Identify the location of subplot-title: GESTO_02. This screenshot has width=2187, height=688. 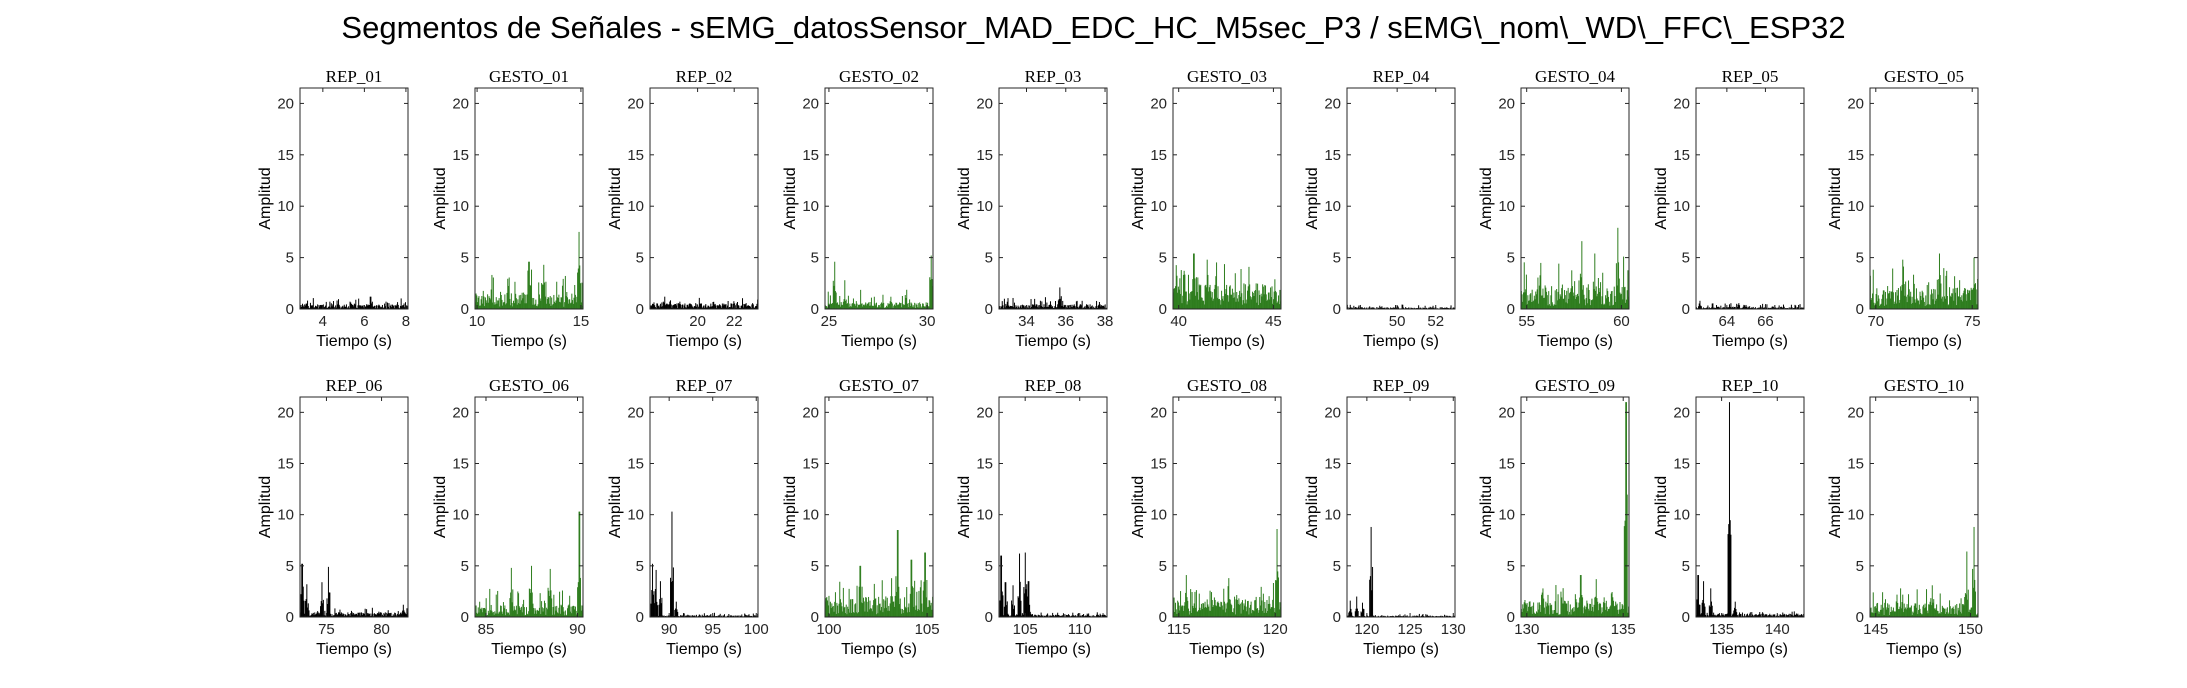
(879, 76).